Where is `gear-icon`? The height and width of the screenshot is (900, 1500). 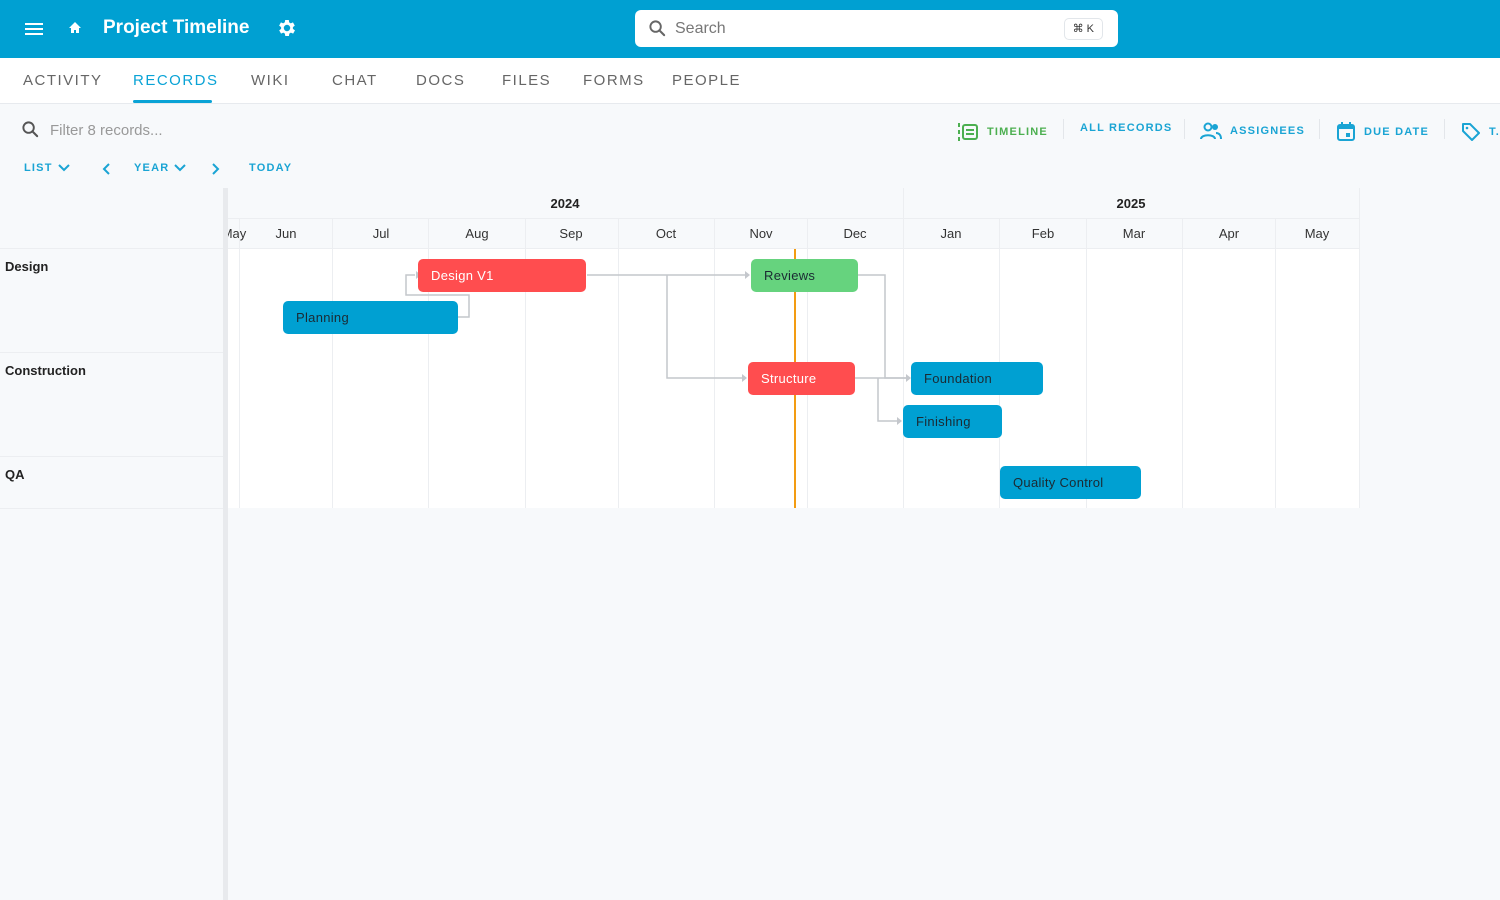 gear-icon is located at coordinates (287, 28).